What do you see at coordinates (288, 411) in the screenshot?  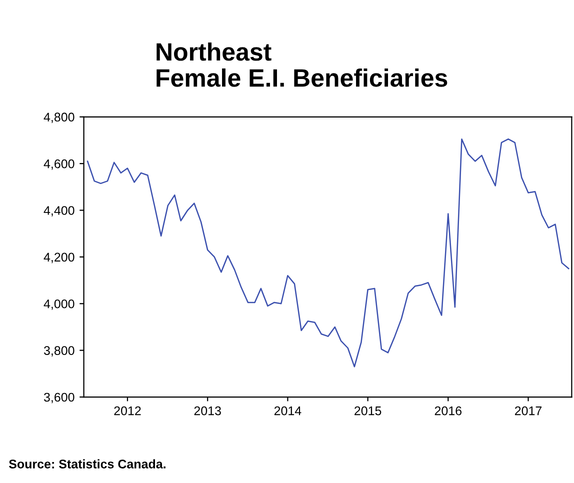 I see `x-tick-label: 2014` at bounding box center [288, 411].